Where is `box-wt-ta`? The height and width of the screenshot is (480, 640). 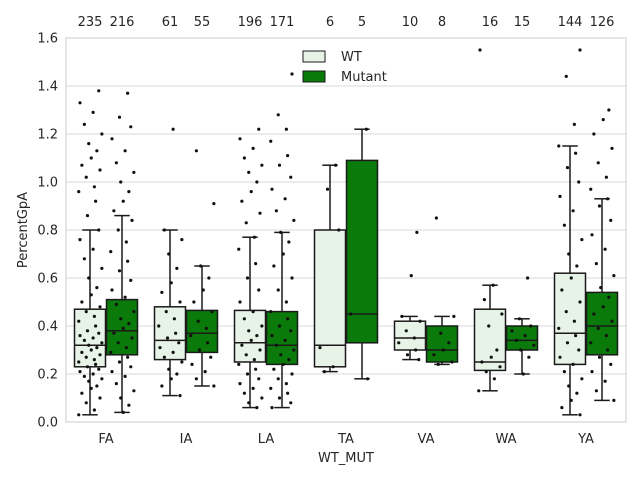 box-wt-ta is located at coordinates (330, 298).